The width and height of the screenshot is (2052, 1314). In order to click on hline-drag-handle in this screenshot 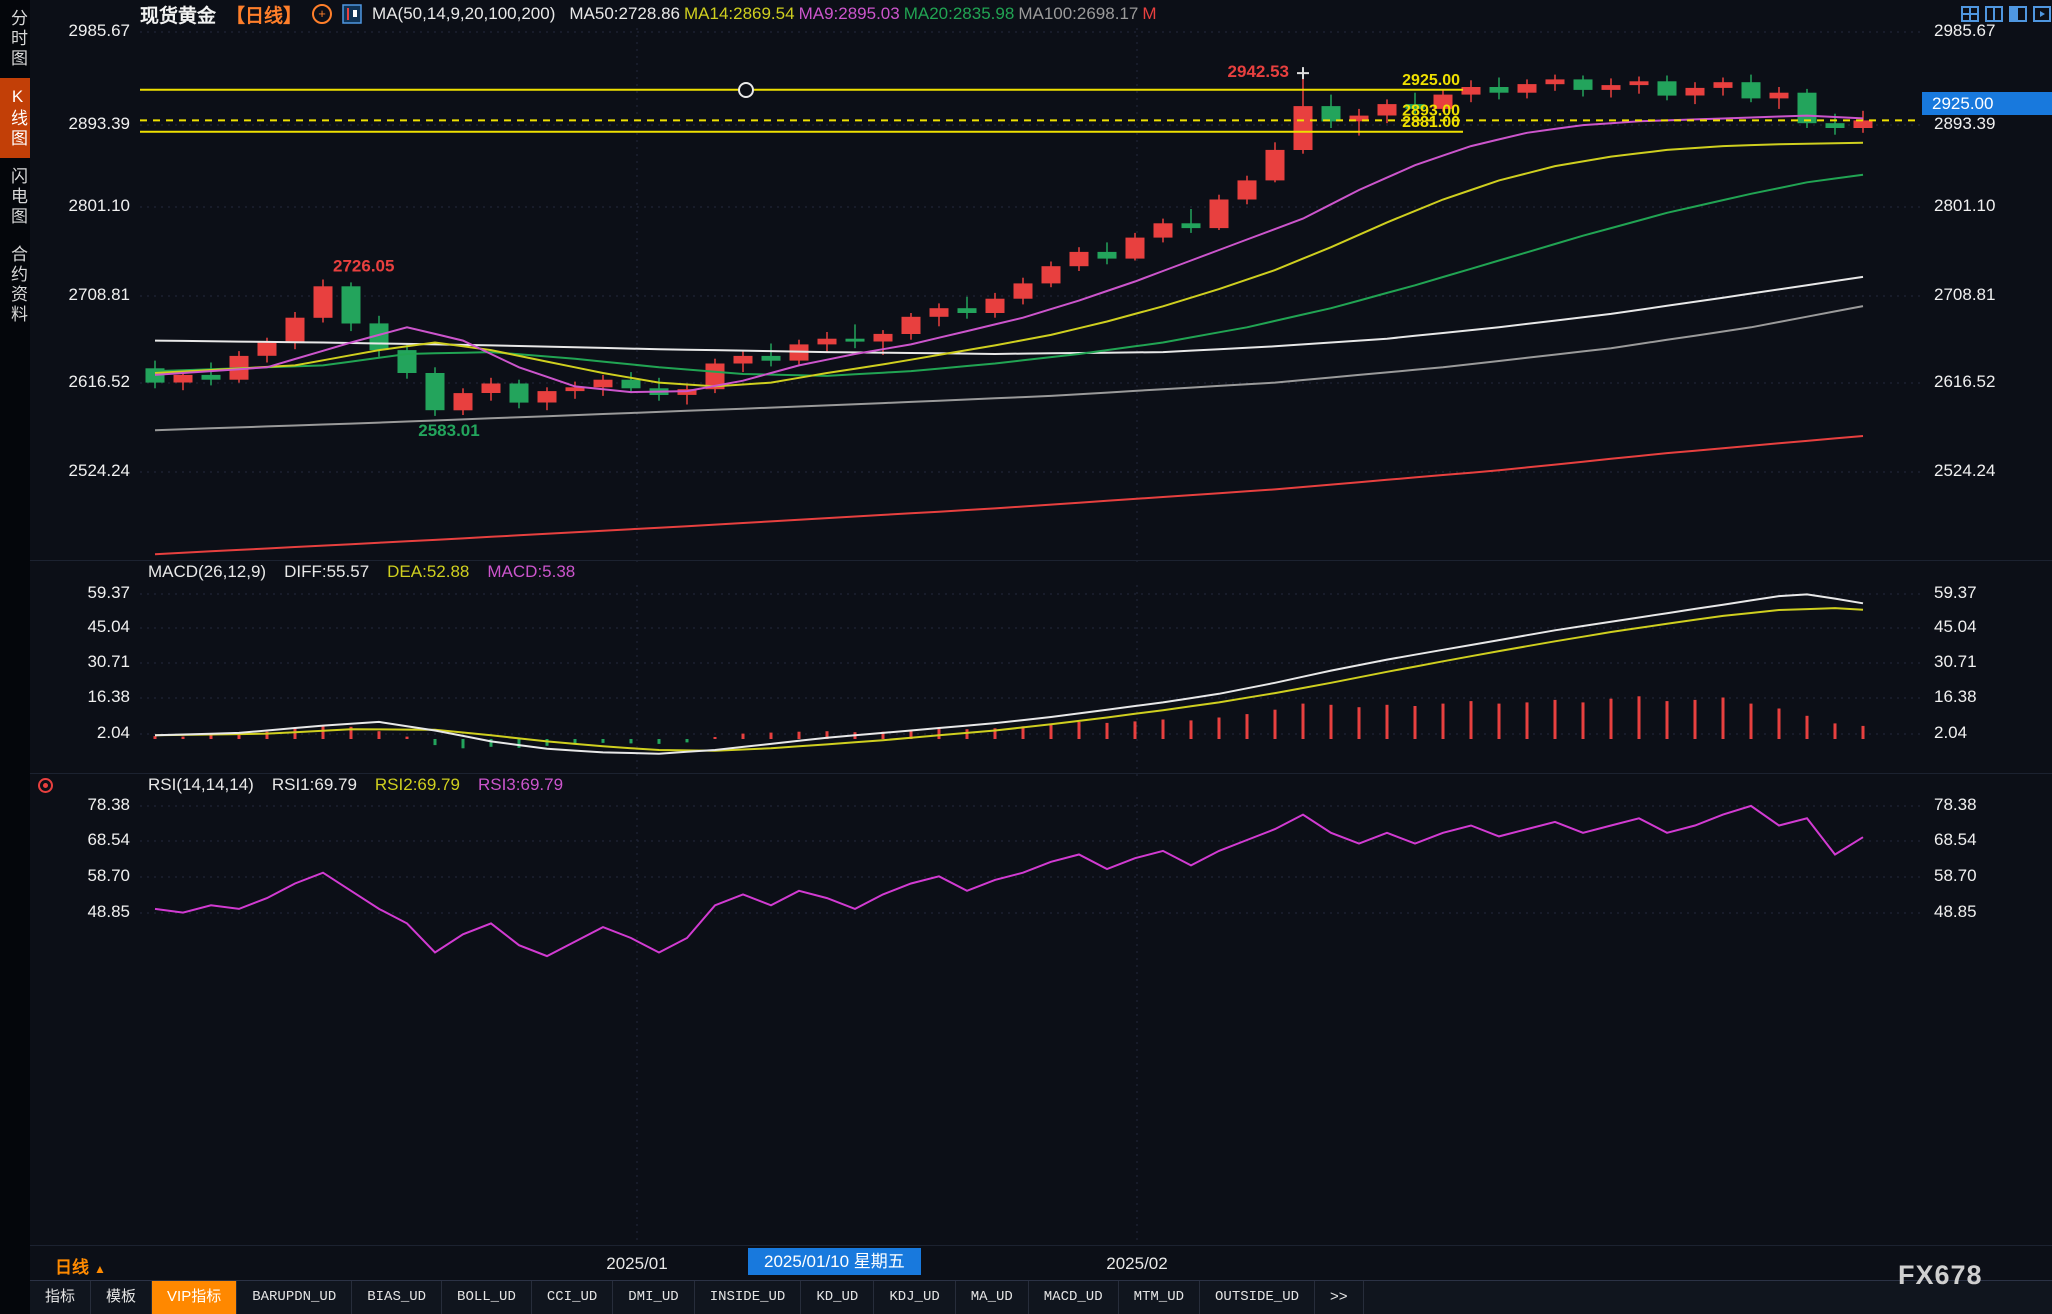, I will do `click(746, 90)`.